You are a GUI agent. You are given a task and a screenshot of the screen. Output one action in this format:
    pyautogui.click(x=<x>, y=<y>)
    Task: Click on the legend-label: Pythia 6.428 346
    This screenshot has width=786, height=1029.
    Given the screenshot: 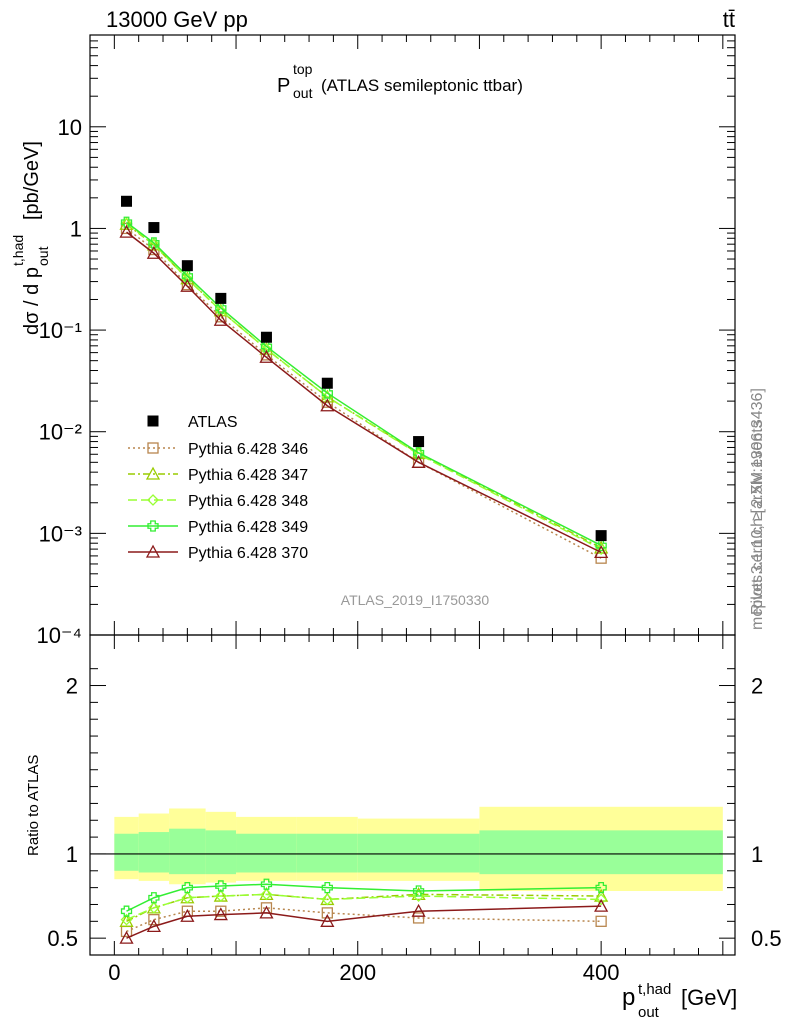 What is the action you would take?
    pyautogui.click(x=248, y=449)
    